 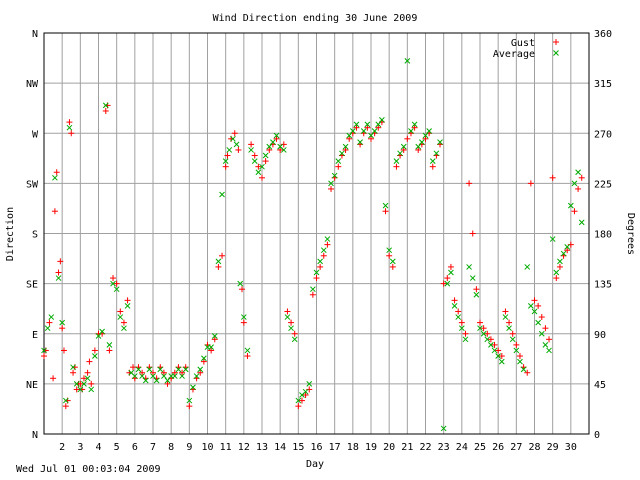 What do you see at coordinates (523, 43) in the screenshot?
I see `legend-label-gust: Gust` at bounding box center [523, 43].